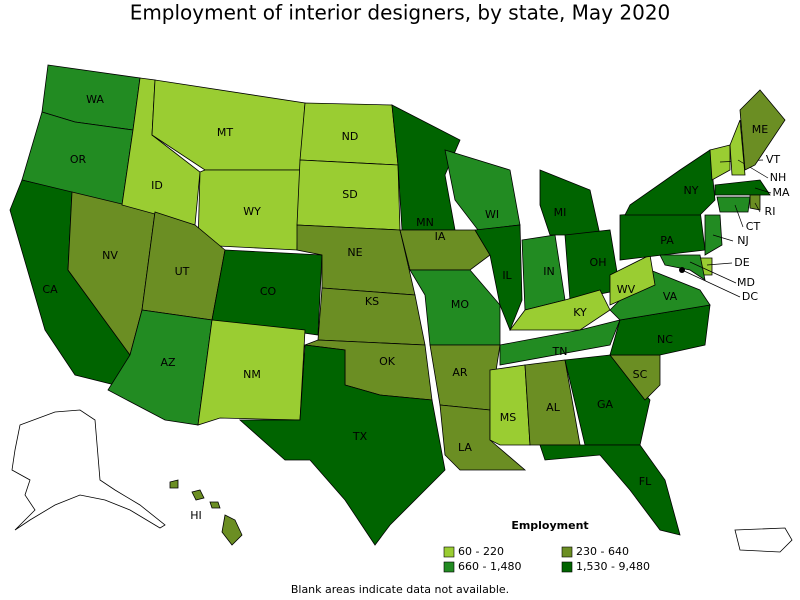 The width and height of the screenshot is (800, 600). What do you see at coordinates (425, 222) in the screenshot?
I see `state-label: MN` at bounding box center [425, 222].